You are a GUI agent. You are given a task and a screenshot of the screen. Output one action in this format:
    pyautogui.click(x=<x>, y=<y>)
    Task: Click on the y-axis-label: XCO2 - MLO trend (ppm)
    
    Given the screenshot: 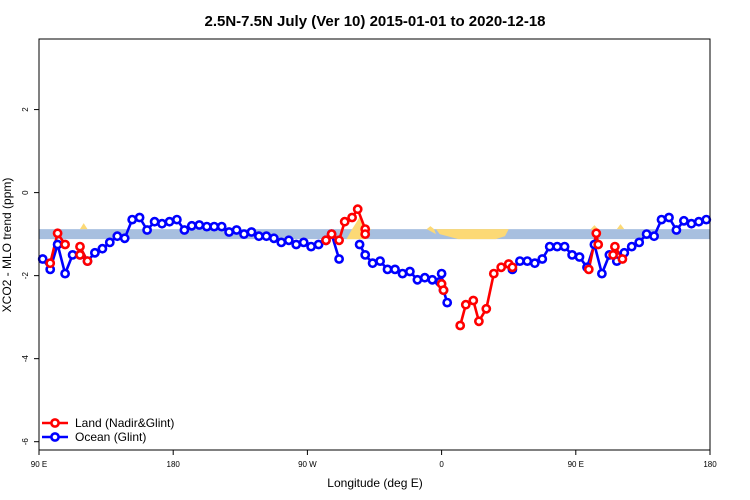 What is the action you would take?
    pyautogui.click(x=7, y=245)
    